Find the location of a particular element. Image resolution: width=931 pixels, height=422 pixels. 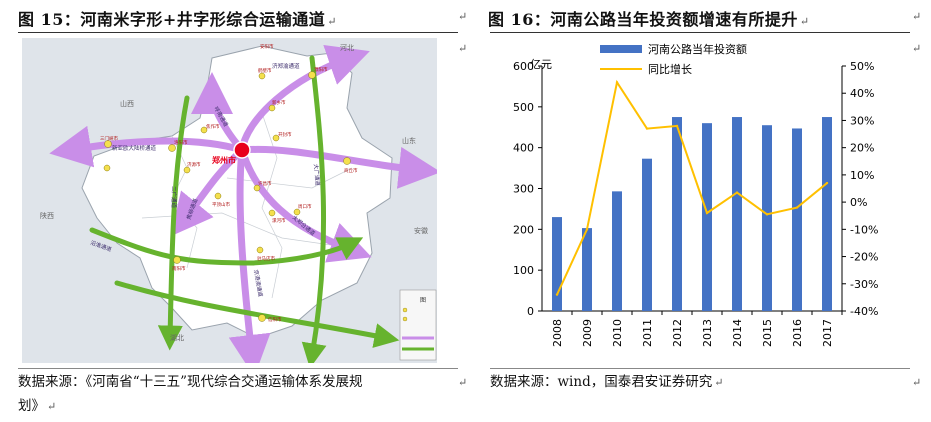

city-label: 洛阳市 is located at coordinates (181, 142).